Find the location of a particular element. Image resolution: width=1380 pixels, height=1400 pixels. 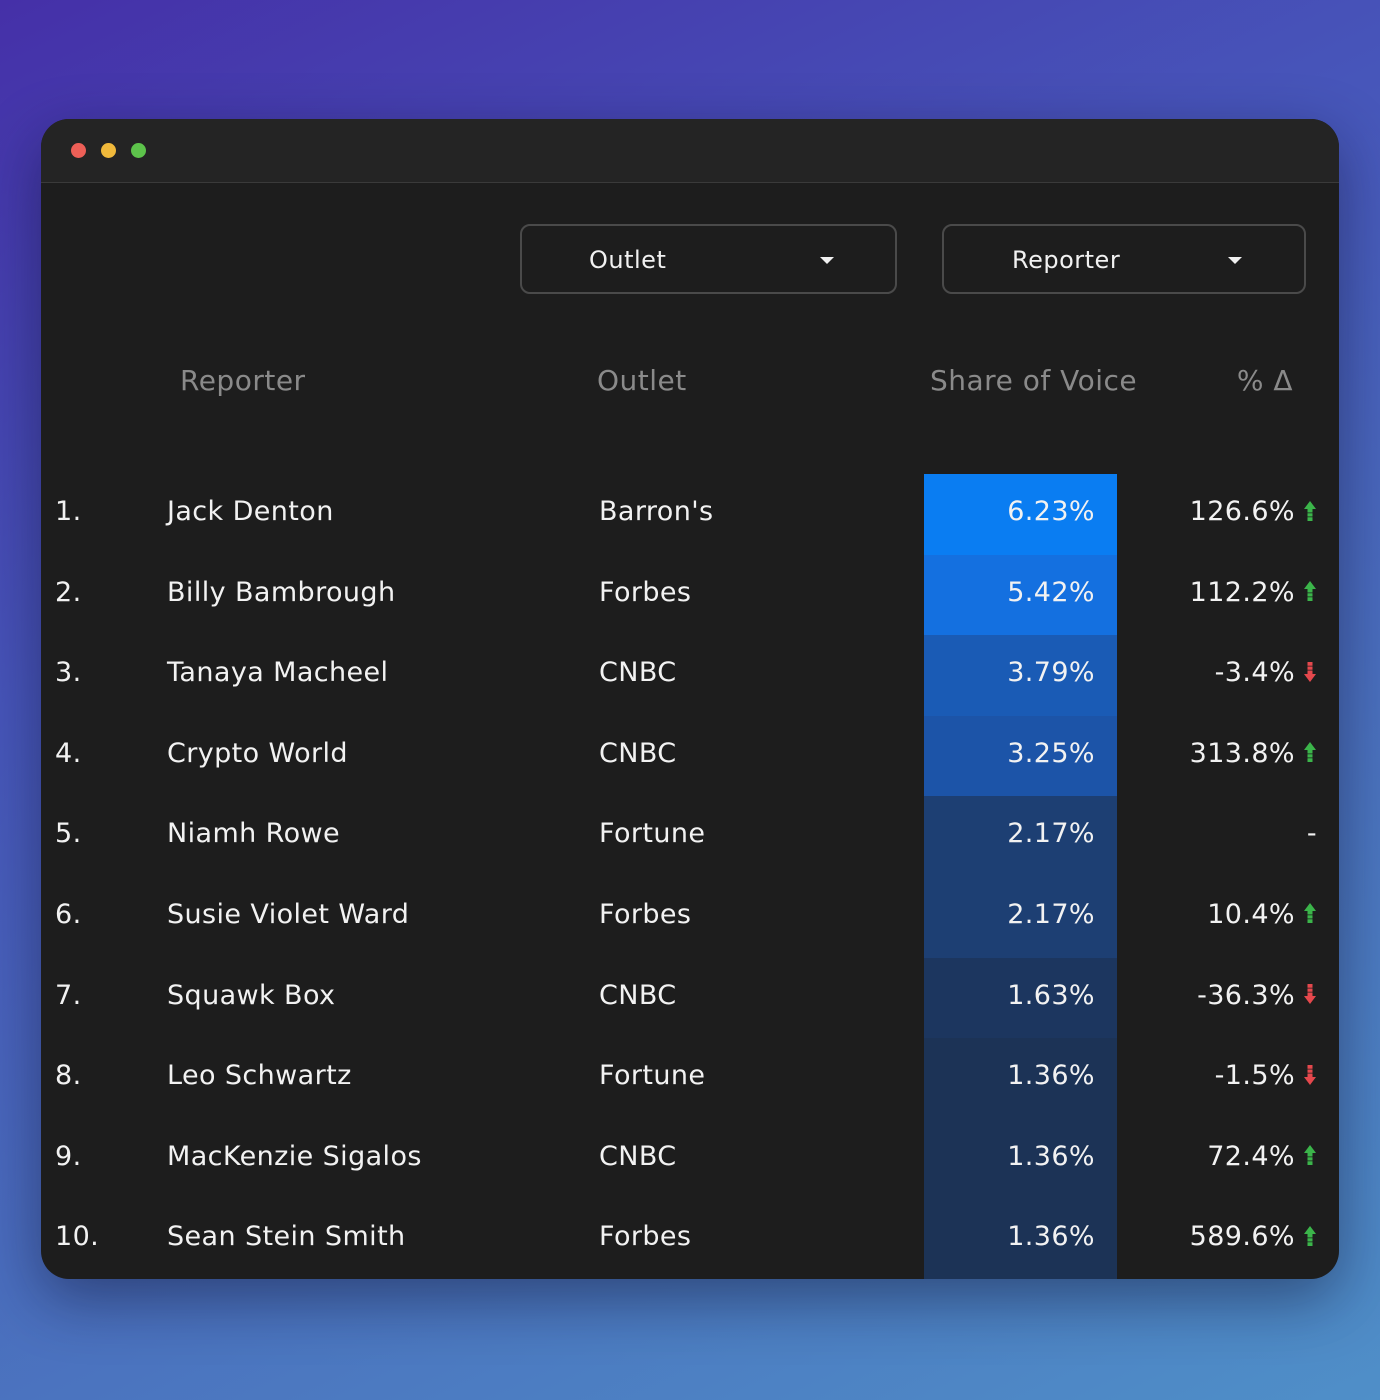

percent-change-cell: 313.8% is located at coordinates (1253, 754).